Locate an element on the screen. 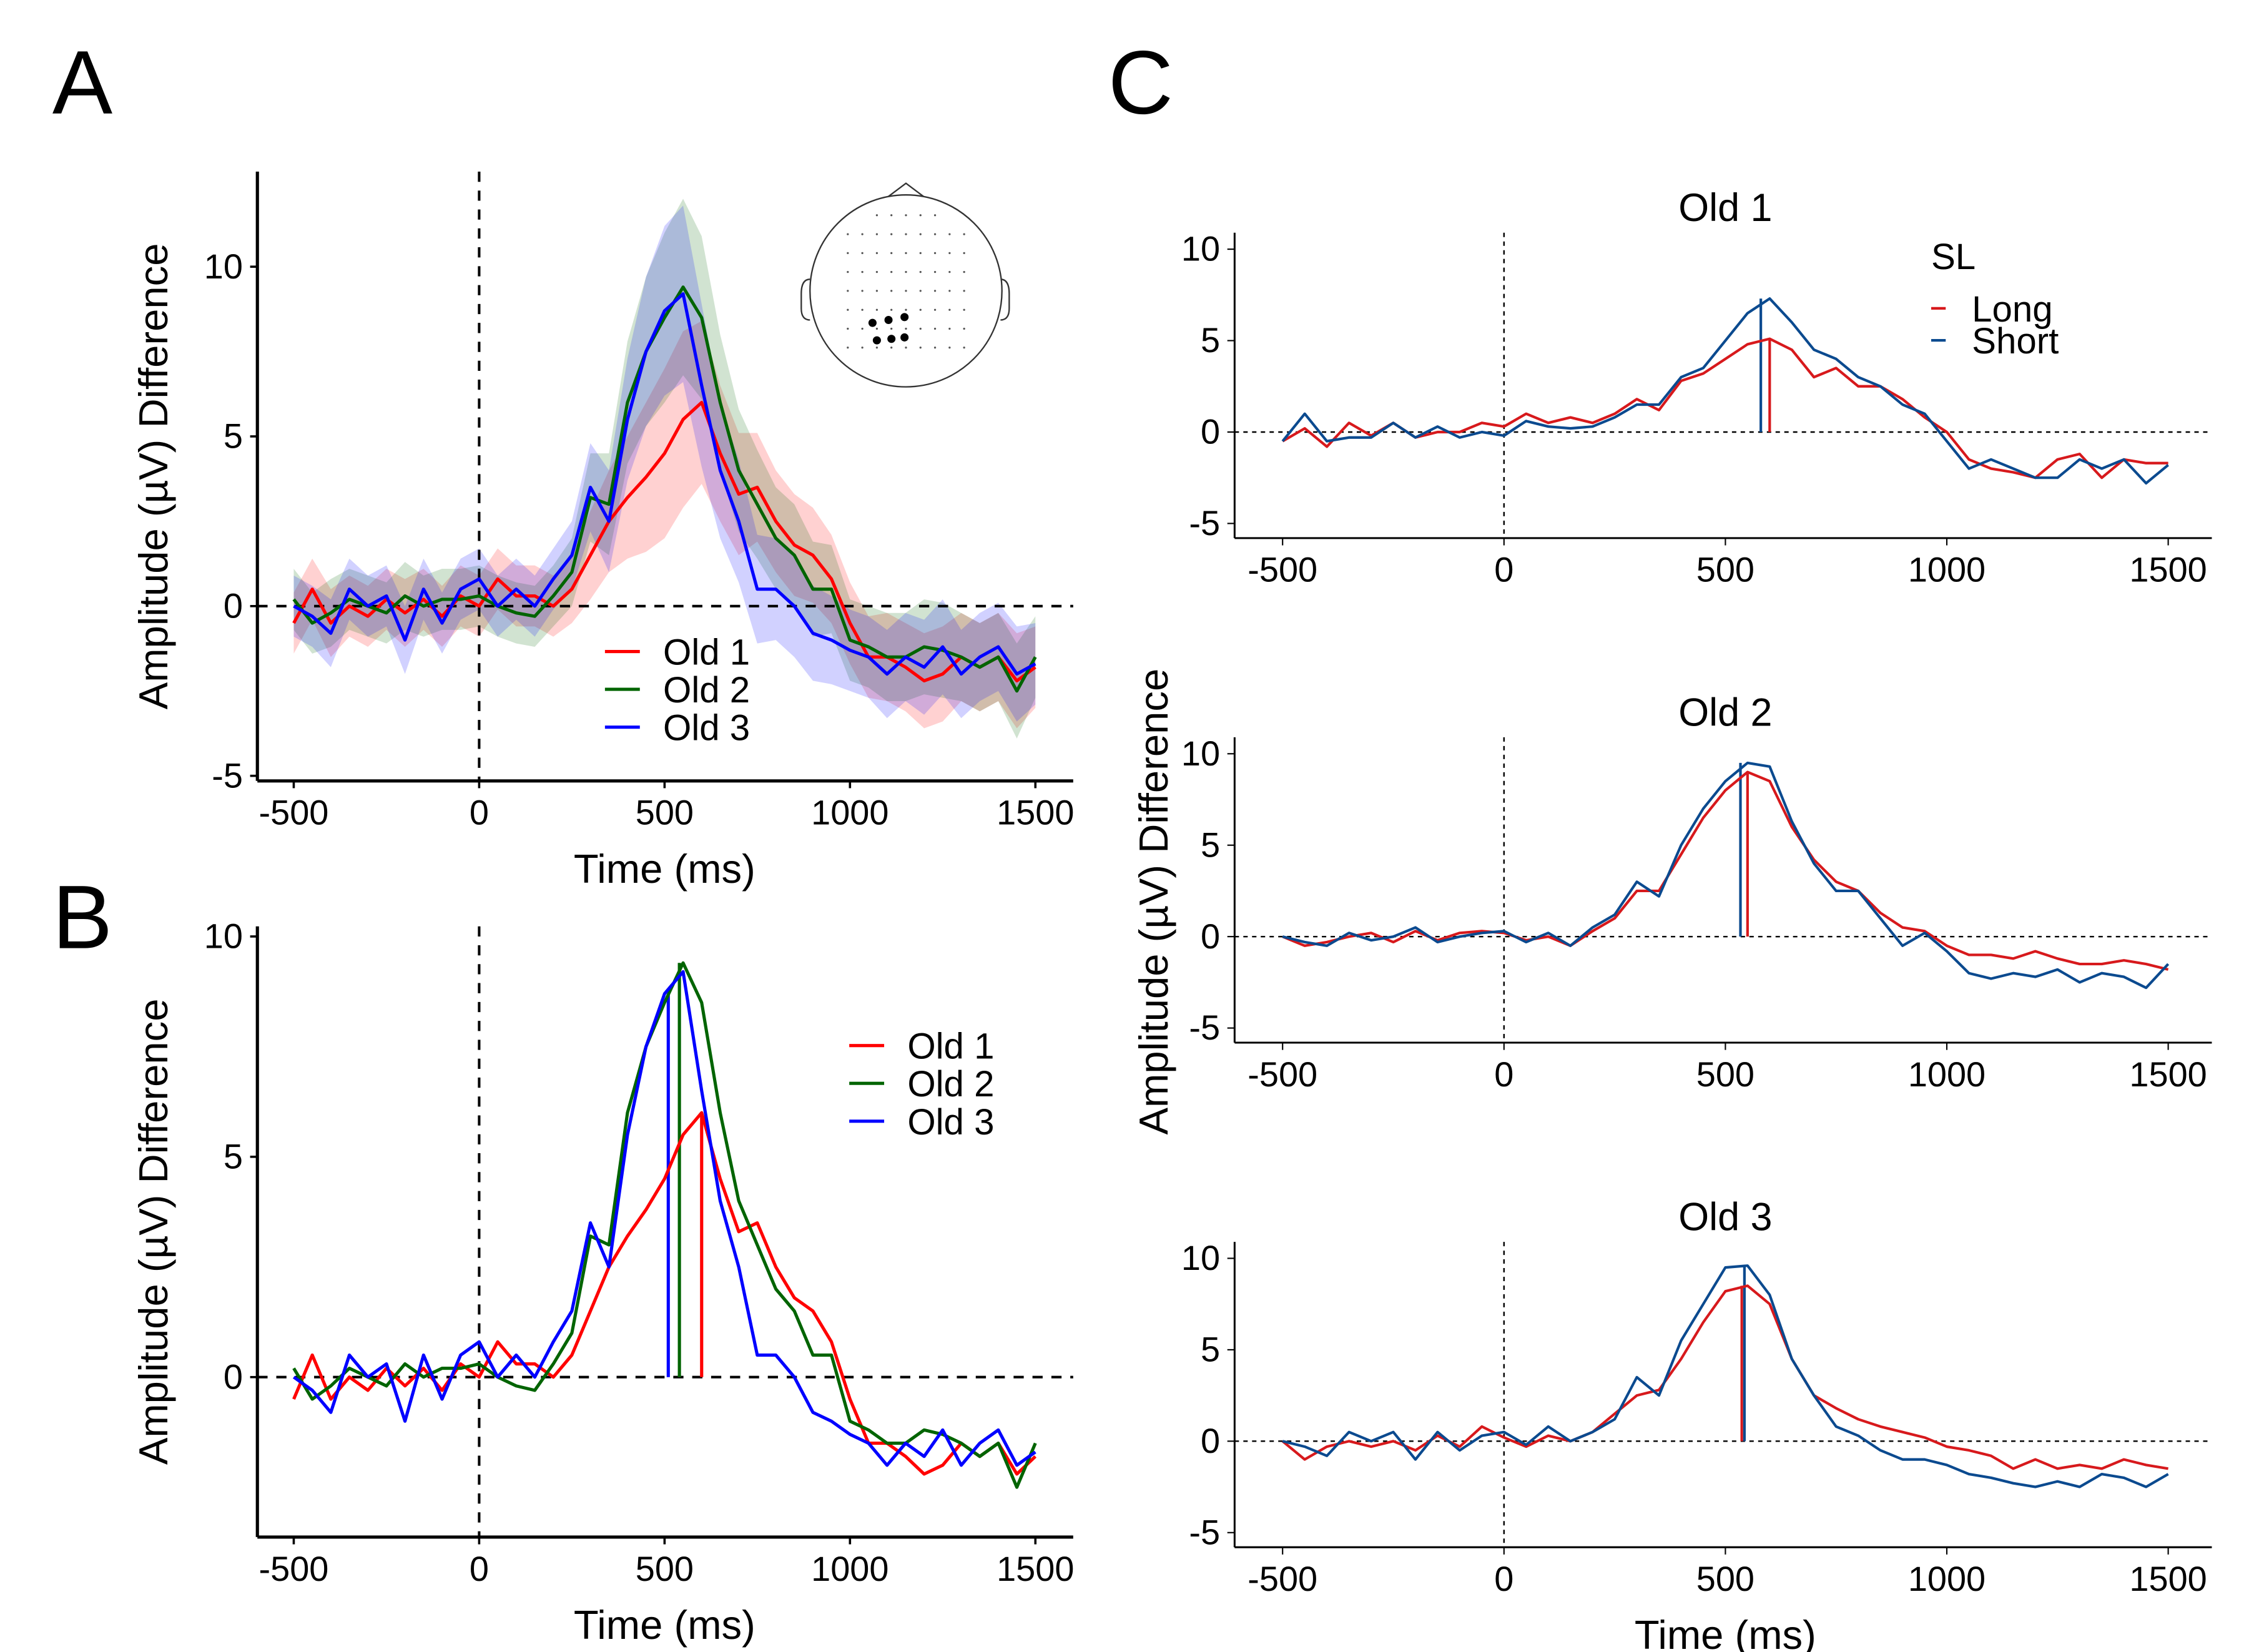 The image size is (2254, 1652). legend-item: Short is located at coordinates (1995, 341).